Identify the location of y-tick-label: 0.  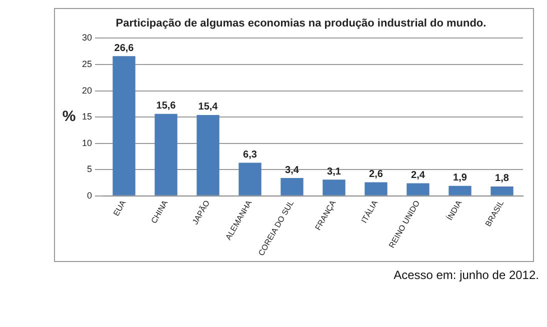
(89, 195).